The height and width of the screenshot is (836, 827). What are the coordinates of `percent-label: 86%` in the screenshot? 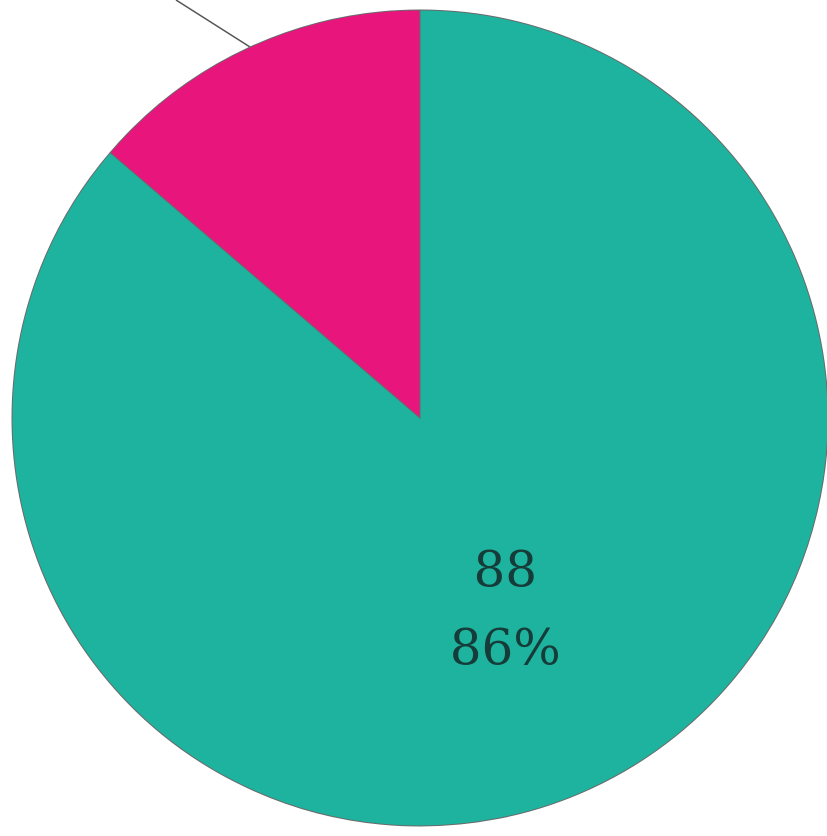 It's located at (505, 647).